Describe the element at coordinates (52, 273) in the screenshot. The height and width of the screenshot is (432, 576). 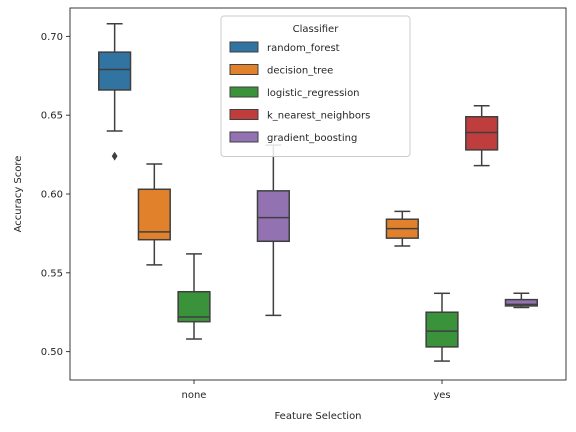
I see `y-tick-label: 0.55` at that location.